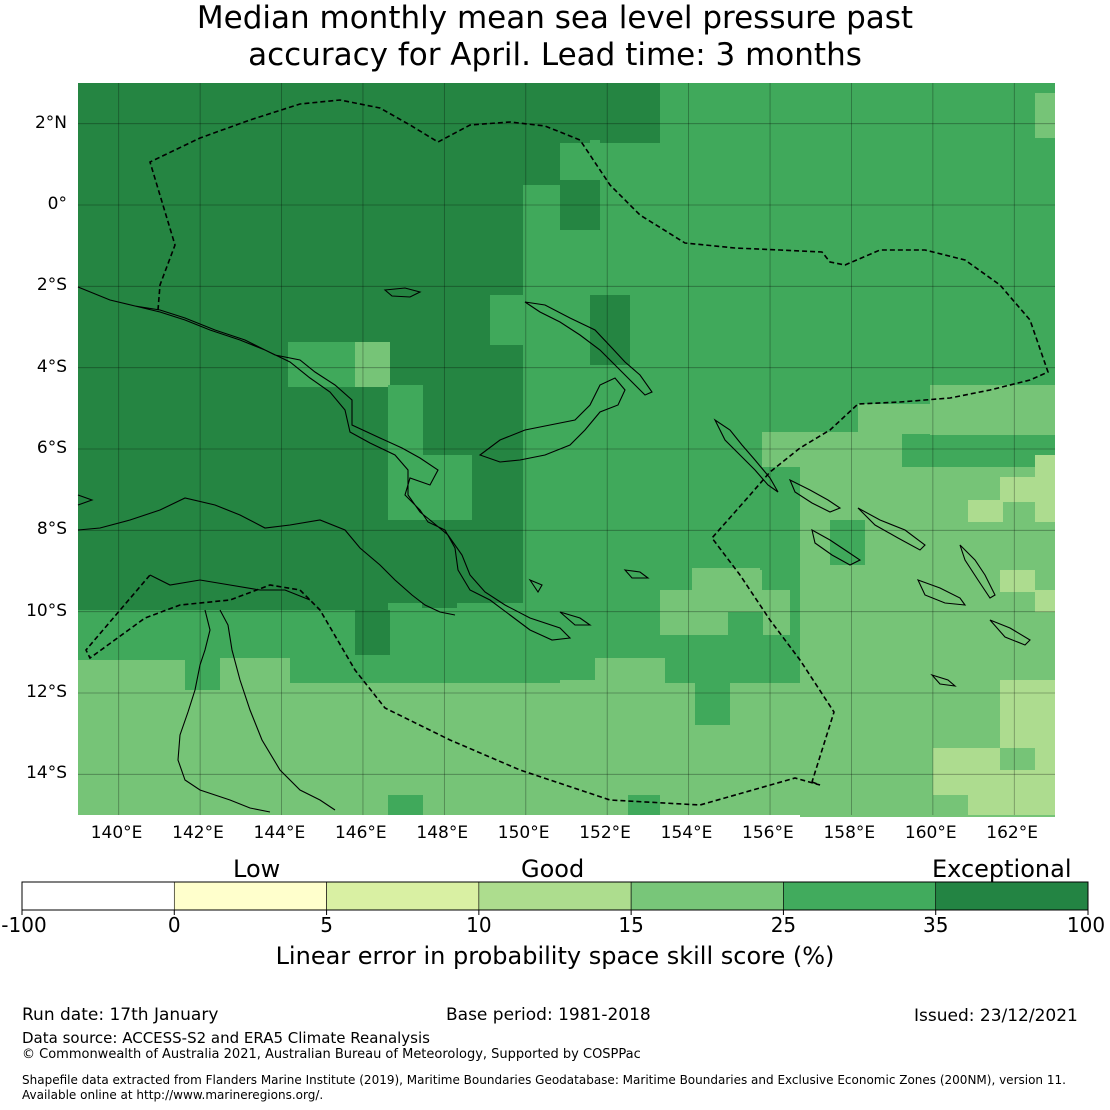 This screenshot has width=1110, height=1110. I want to click on latitude-tick-label: 14°S, so click(46, 773).